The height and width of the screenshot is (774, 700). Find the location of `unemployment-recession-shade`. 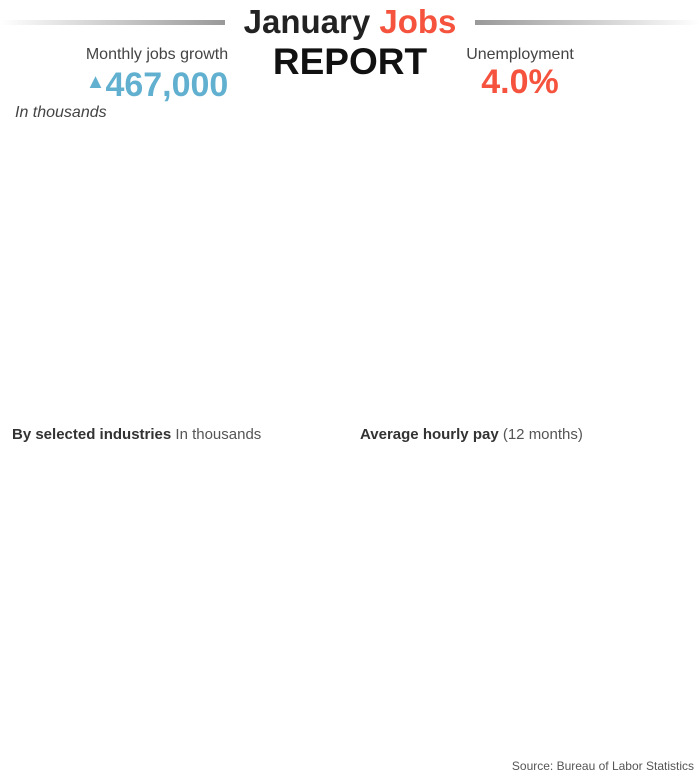

unemployment-recession-shade is located at coordinates (571, 244).